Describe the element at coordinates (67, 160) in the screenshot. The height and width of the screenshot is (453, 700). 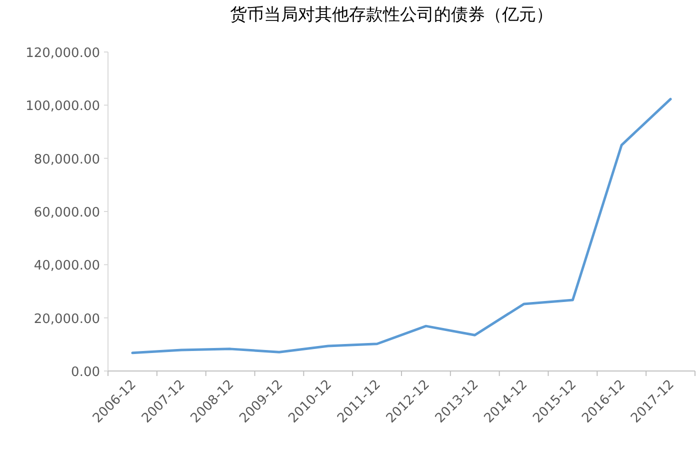
I see `y-tick-label: 80,000.00` at that location.